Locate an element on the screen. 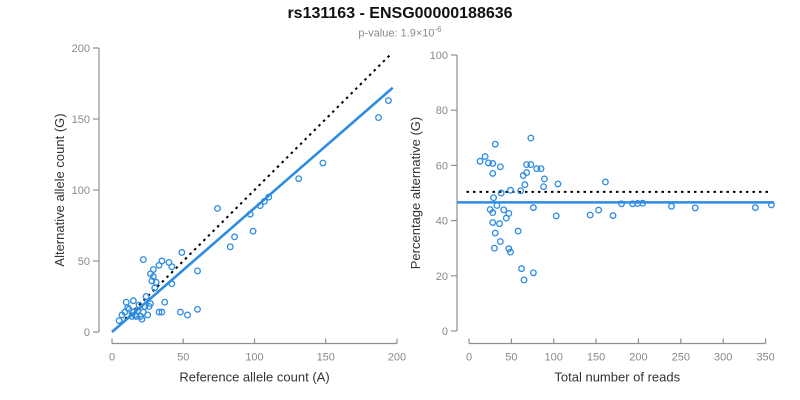 This screenshot has height=400, width=800. y-tick-label: 40 is located at coordinates (442, 222).